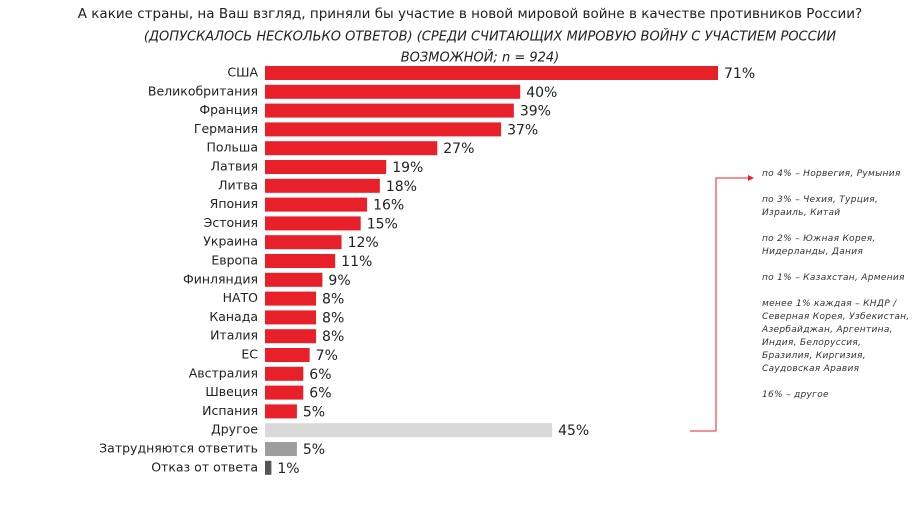 This screenshot has width=919, height=505. Describe the element at coordinates (232, 147) in the screenshot. I see `category-label: Польша` at that location.